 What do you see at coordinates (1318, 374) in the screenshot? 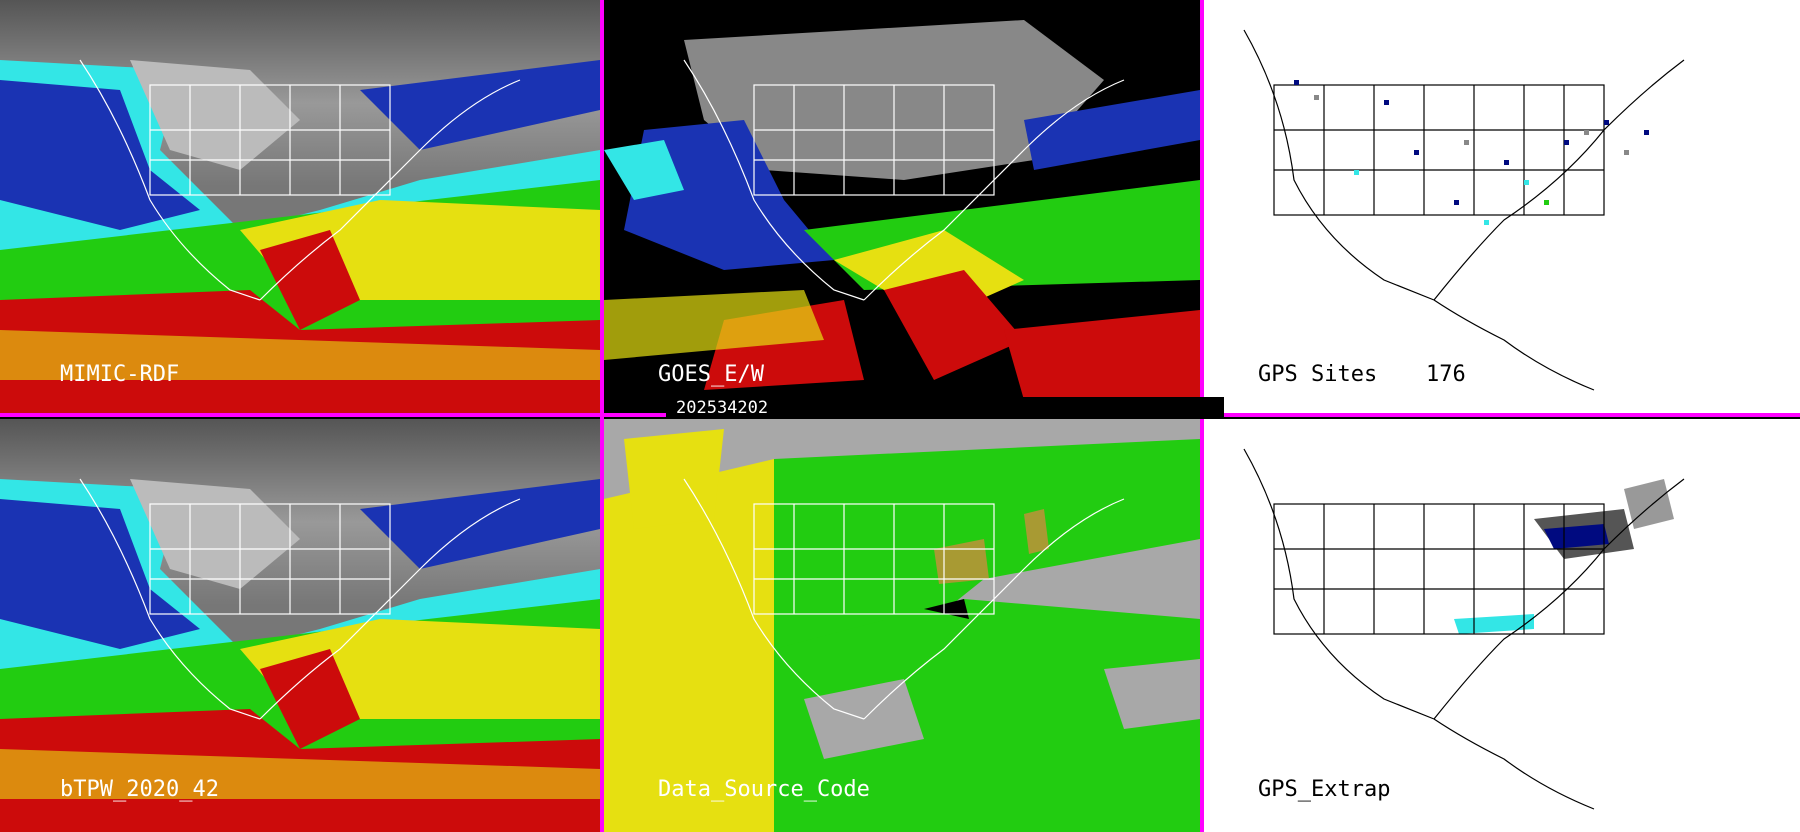
I see `panel-label: GPS Sites` at bounding box center [1318, 374].